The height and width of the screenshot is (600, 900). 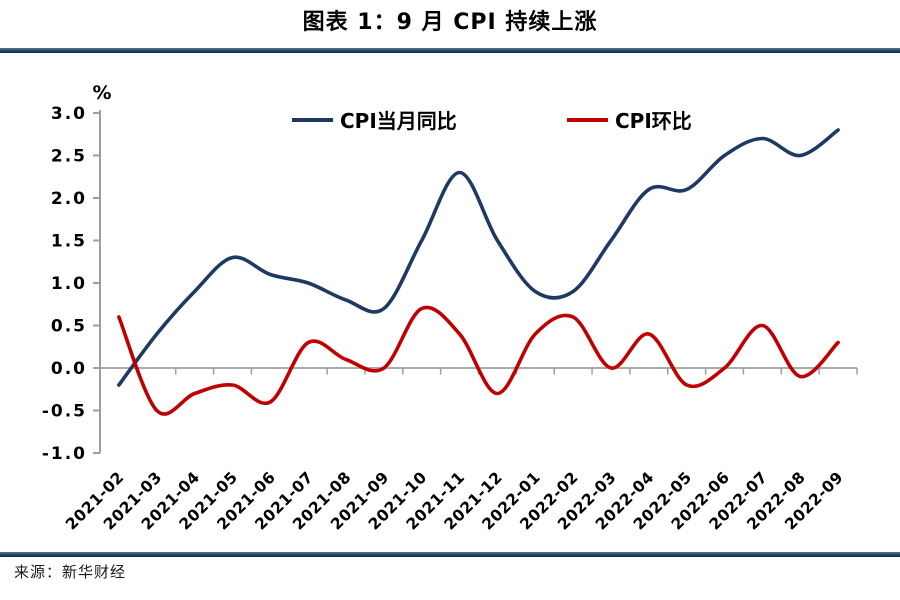 I want to click on source-caption: 来源：新华财经, so click(x=70, y=572).